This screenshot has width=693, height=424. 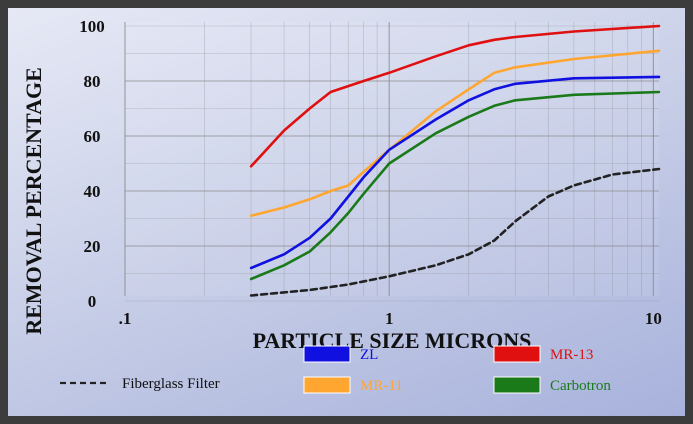 I want to click on x-tick-label: 1, so click(x=389, y=318).